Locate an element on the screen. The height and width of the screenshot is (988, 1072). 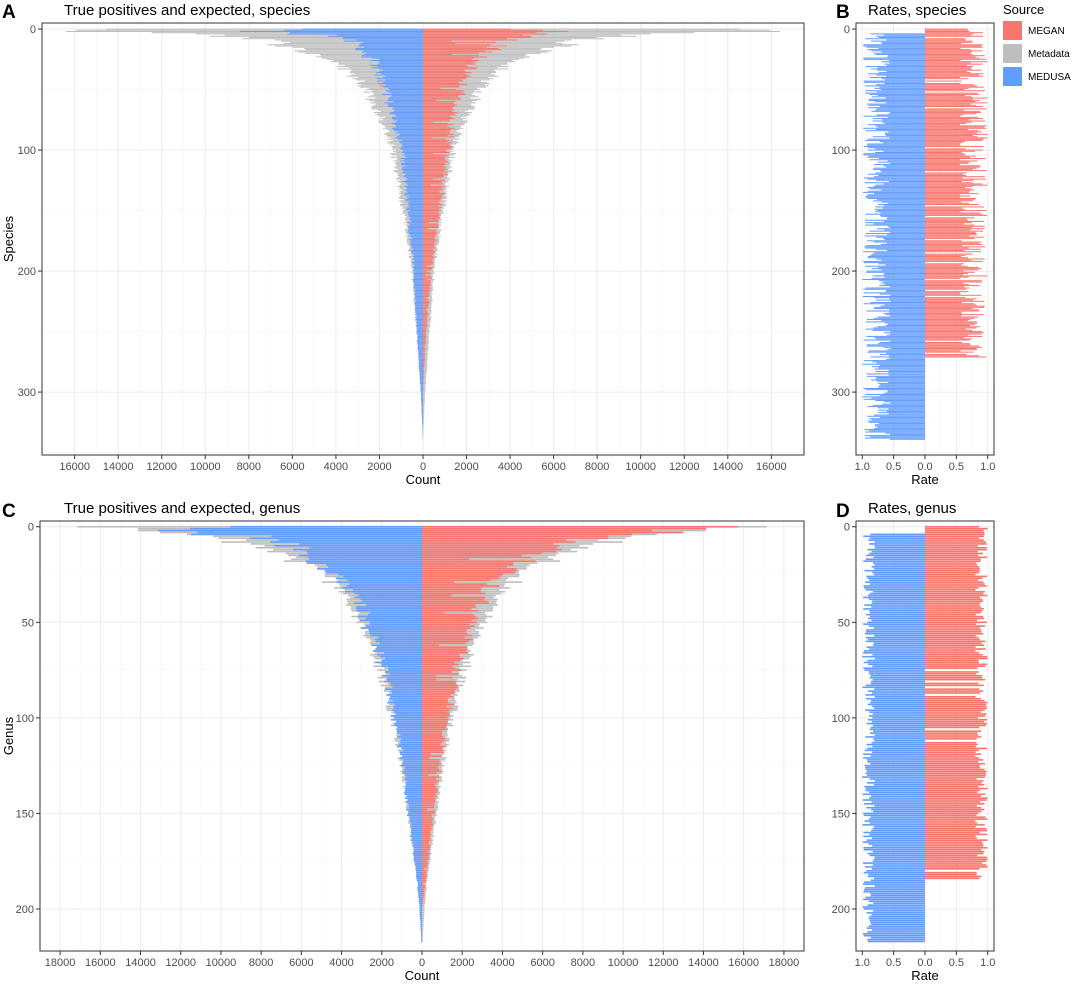
x-tick-label: 6000 is located at coordinates (542, 963).